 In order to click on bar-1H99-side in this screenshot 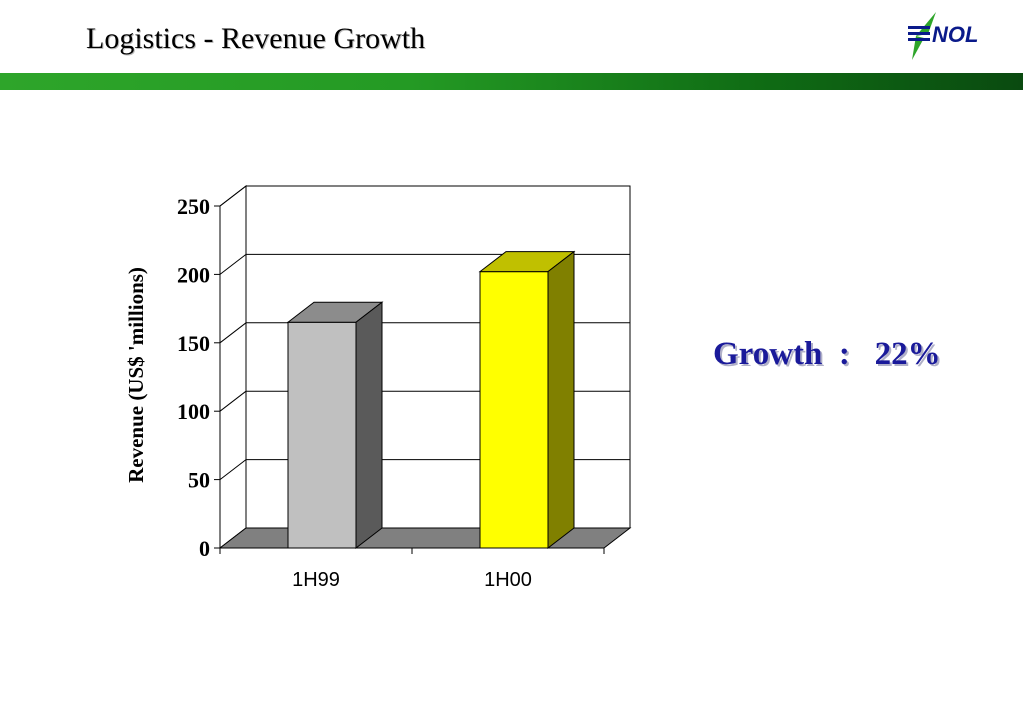, I will do `click(369, 425)`.